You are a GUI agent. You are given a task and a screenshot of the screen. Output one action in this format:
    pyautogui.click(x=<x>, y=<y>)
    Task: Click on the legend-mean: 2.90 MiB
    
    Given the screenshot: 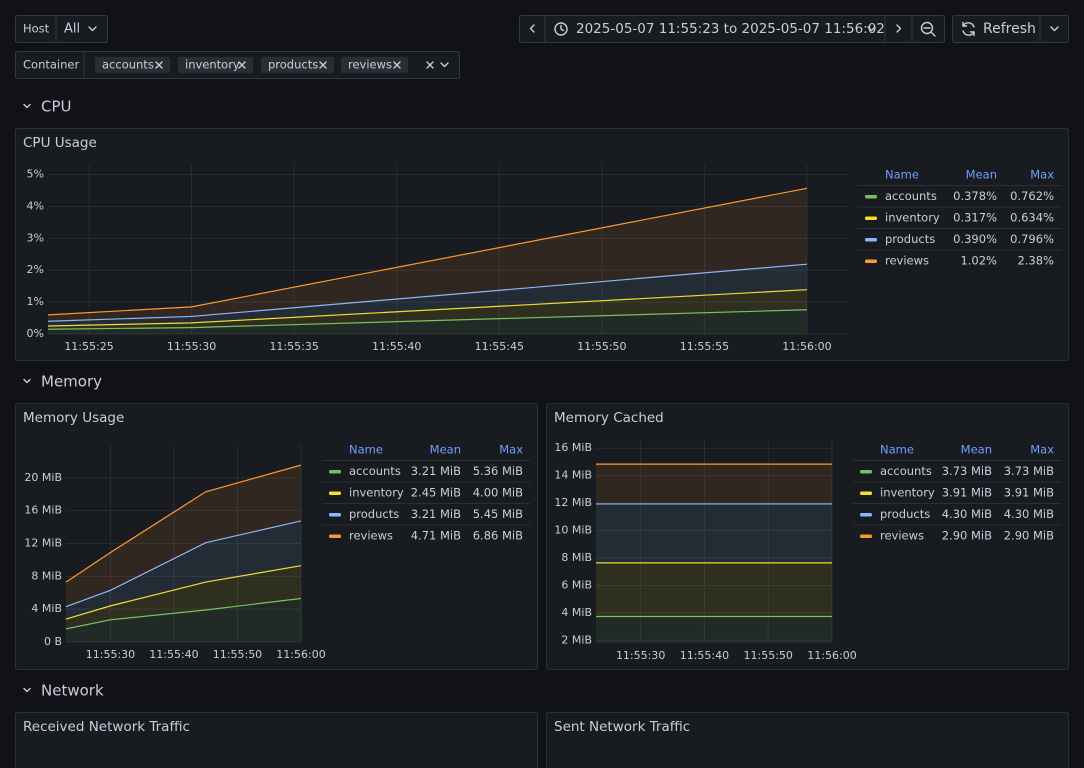 What is the action you would take?
    pyautogui.click(x=967, y=536)
    